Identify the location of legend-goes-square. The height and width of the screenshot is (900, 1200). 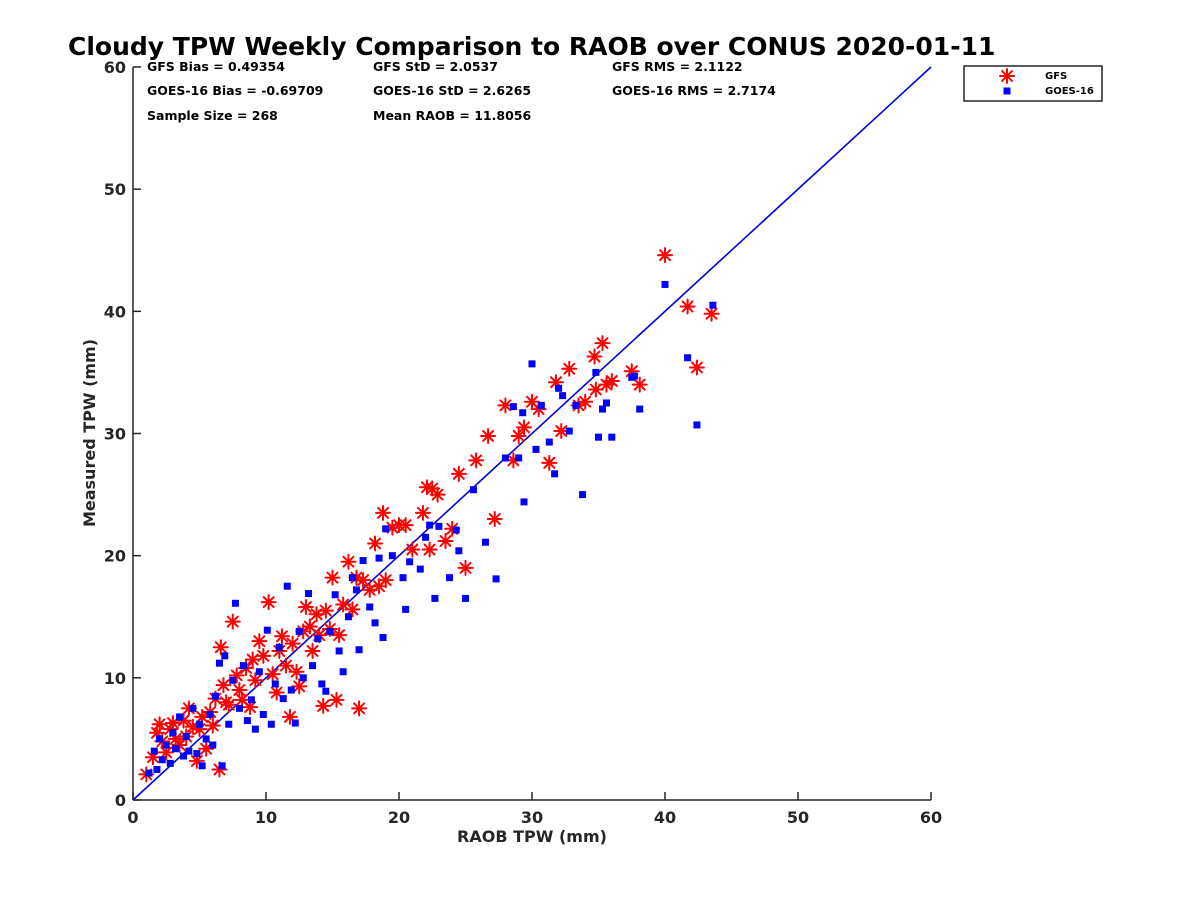
(1007, 91).